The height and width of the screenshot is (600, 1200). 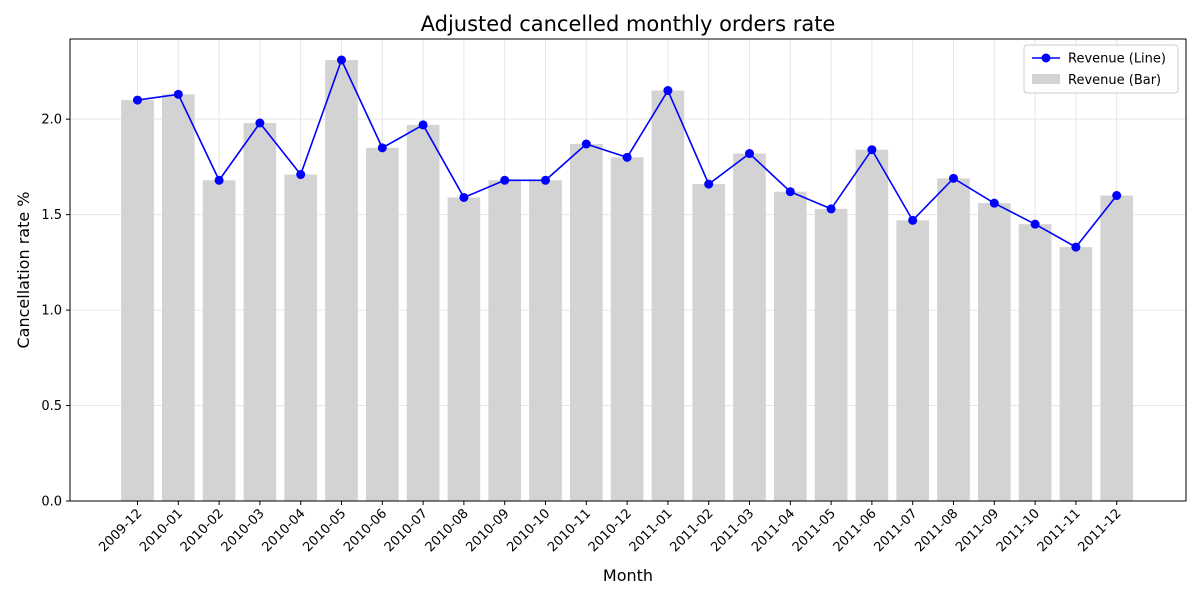 I want to click on y-tick-label: 2.0, so click(x=51, y=120).